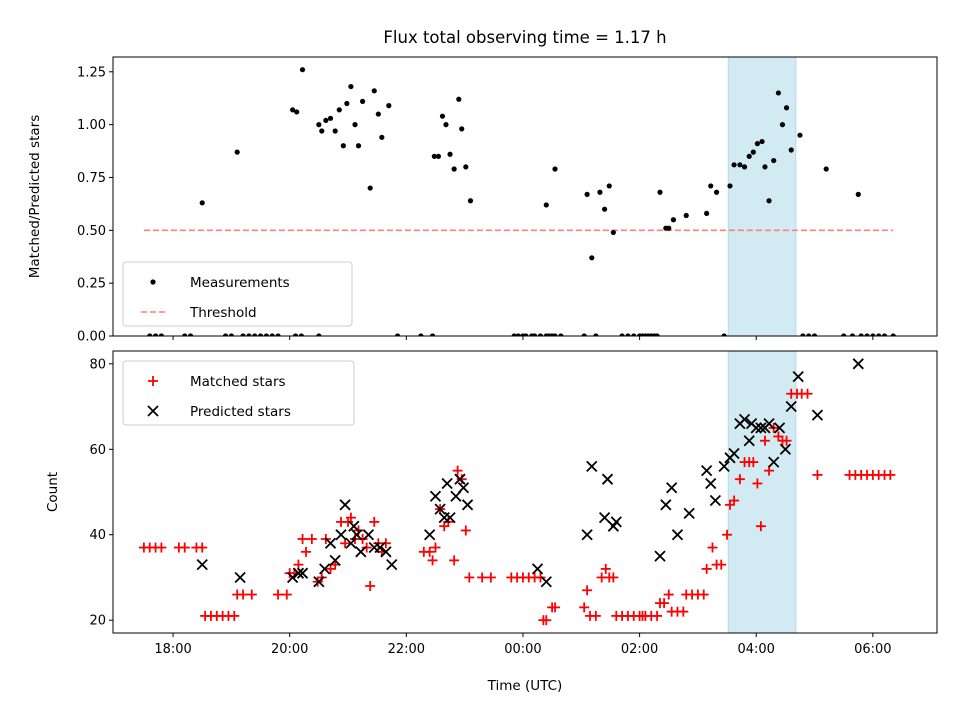  Describe the element at coordinates (97, 535) in the screenshot. I see `y-tick-label: 40` at that location.